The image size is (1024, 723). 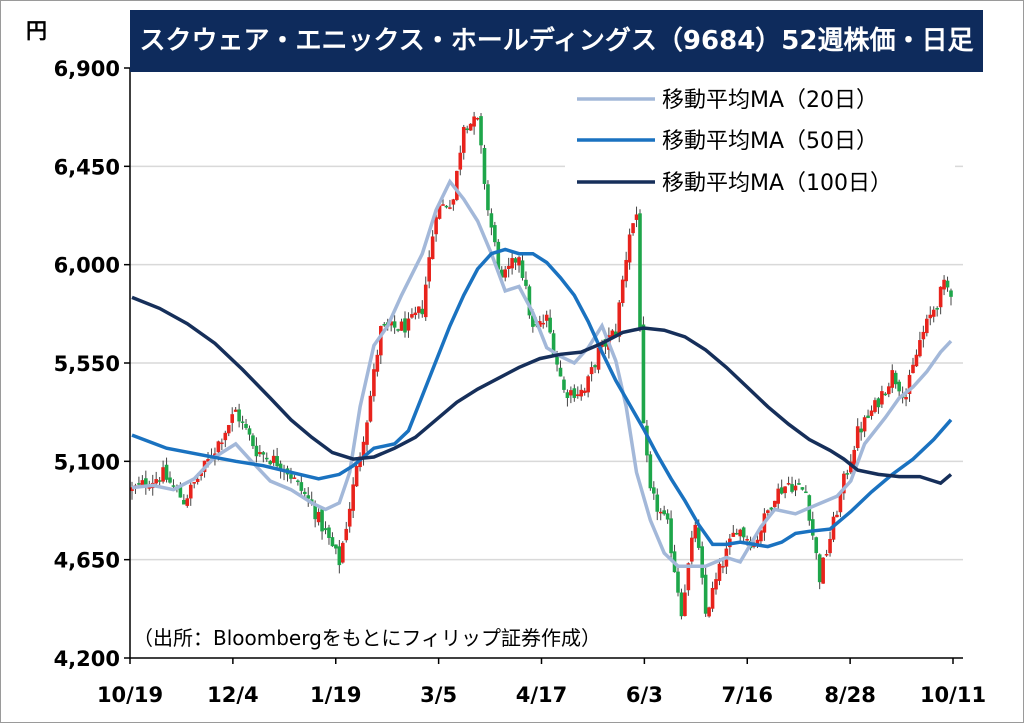 What do you see at coordinates (87, 561) in the screenshot?
I see `y-tick-label: 4,650` at bounding box center [87, 561].